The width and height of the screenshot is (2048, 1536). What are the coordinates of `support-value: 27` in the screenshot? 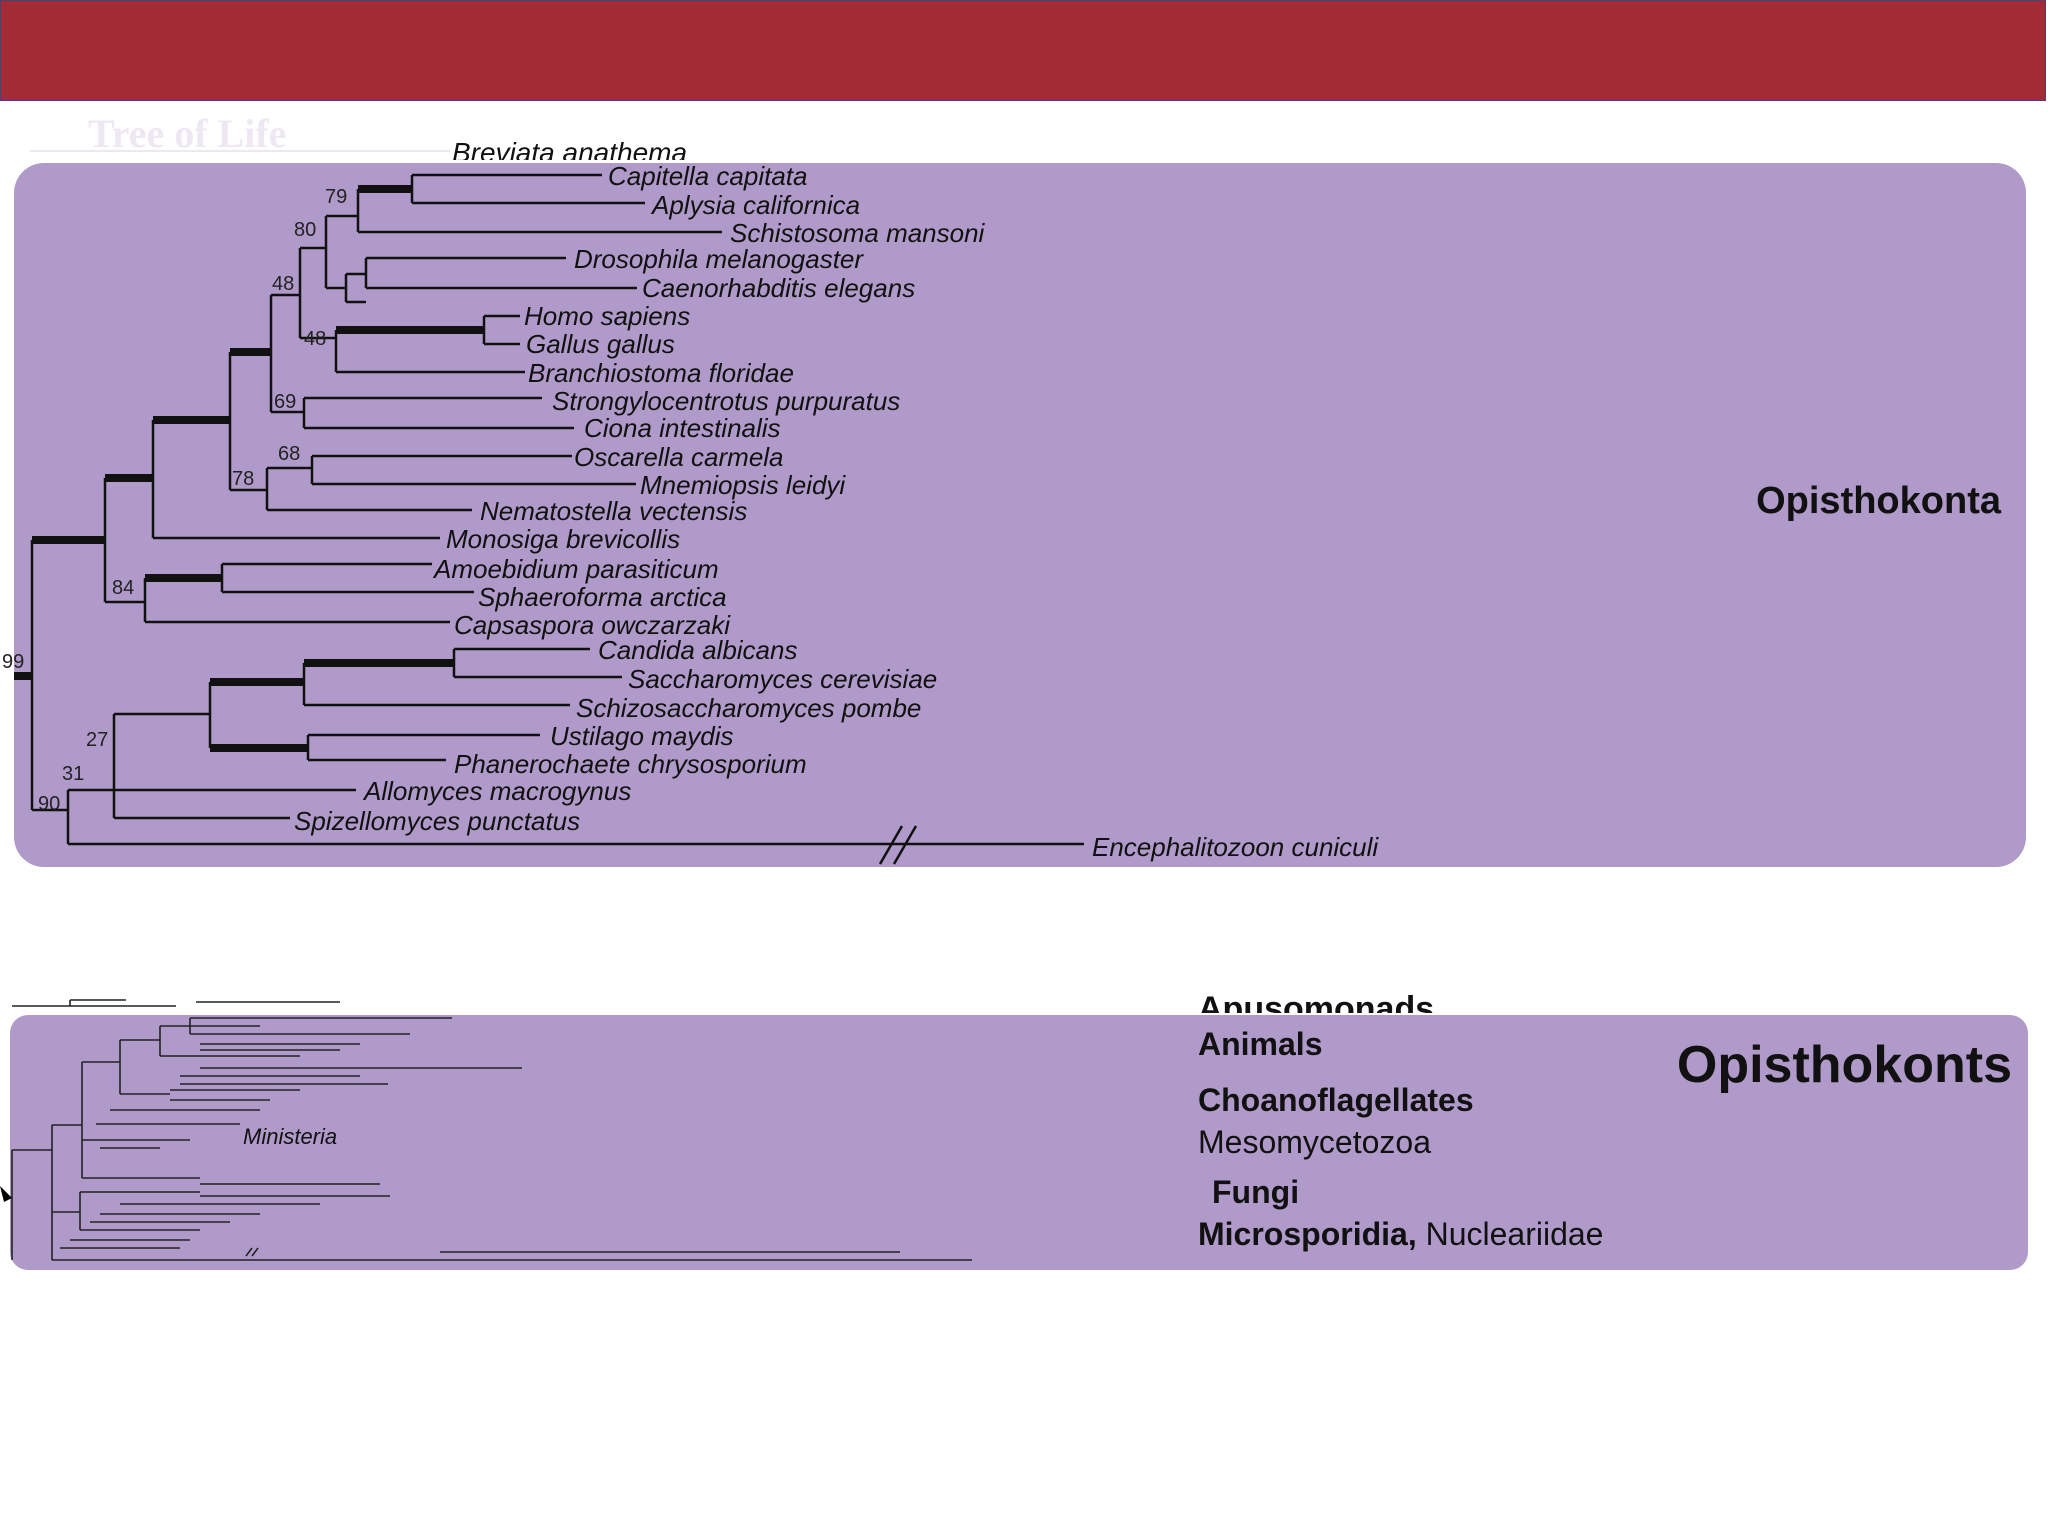 It's located at (97, 740).